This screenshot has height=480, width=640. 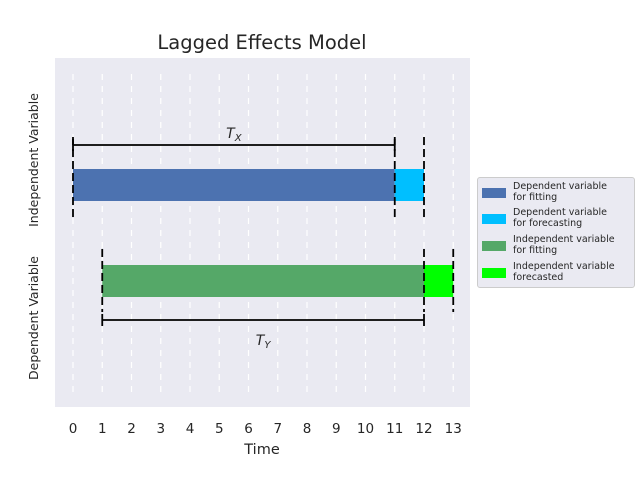 I want to click on y-label-bottom: Dependent Variable, so click(x=33, y=318).